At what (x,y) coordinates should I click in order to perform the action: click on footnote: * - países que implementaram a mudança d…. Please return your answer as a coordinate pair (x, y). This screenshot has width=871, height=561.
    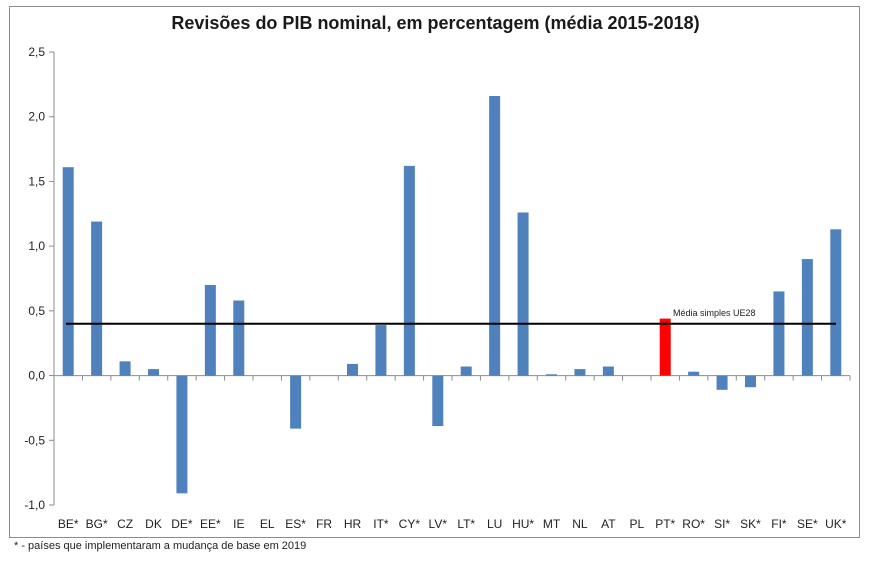
    Looking at the image, I should click on (160, 546).